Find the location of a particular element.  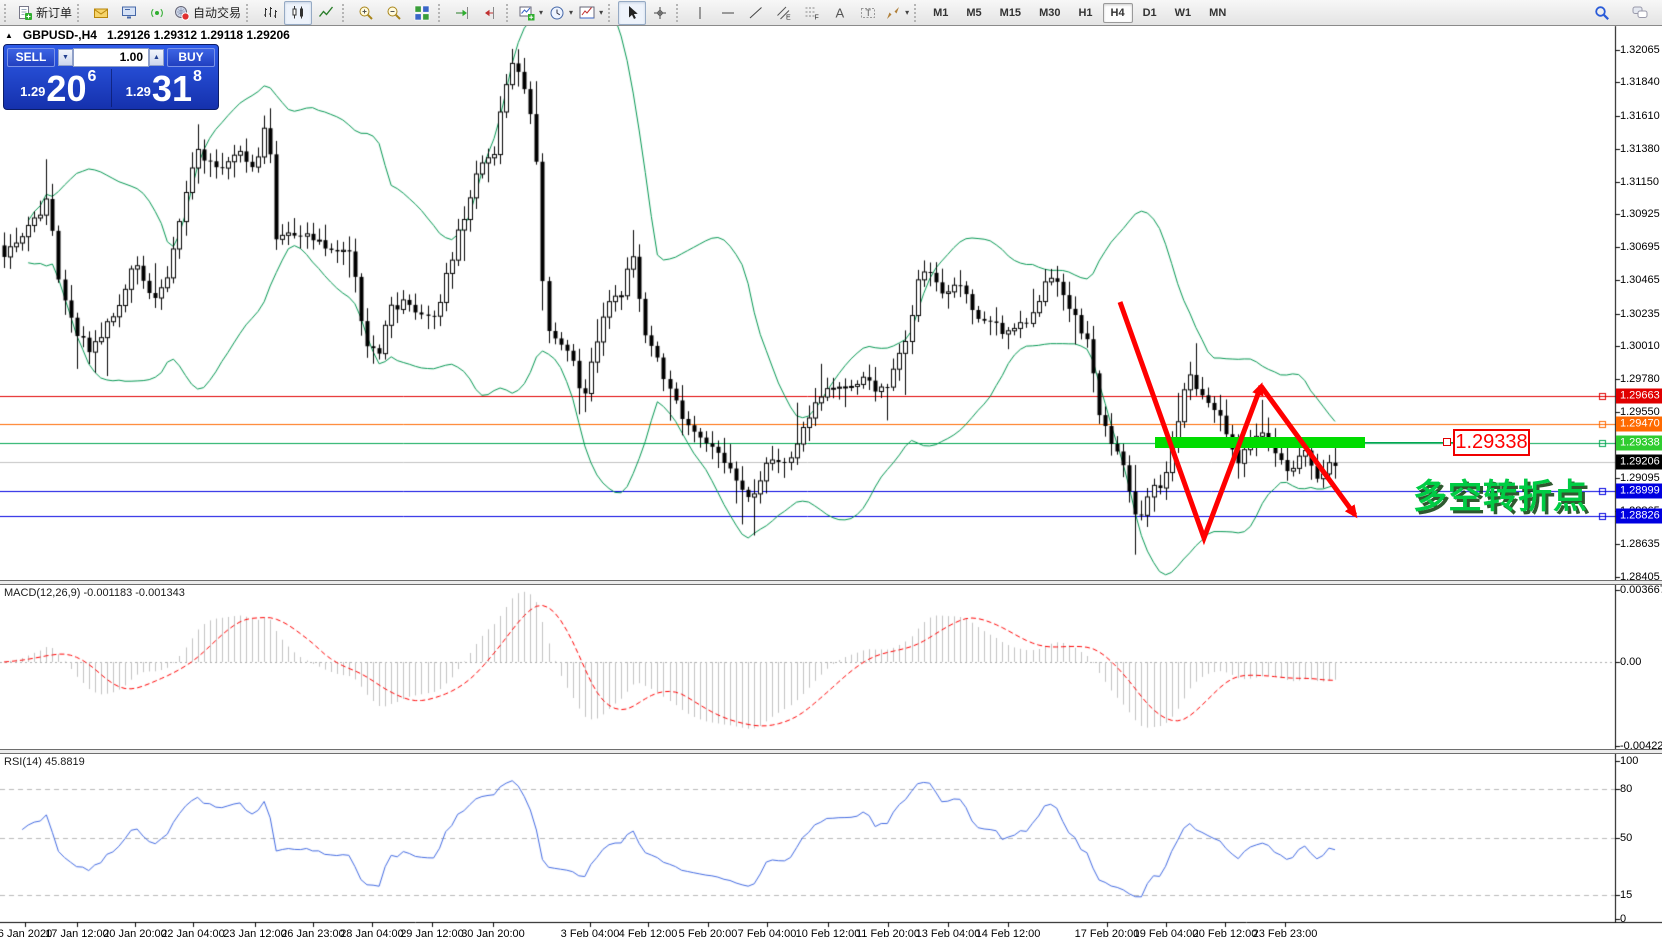

templates-button: ▾ is located at coordinates (591, 13).